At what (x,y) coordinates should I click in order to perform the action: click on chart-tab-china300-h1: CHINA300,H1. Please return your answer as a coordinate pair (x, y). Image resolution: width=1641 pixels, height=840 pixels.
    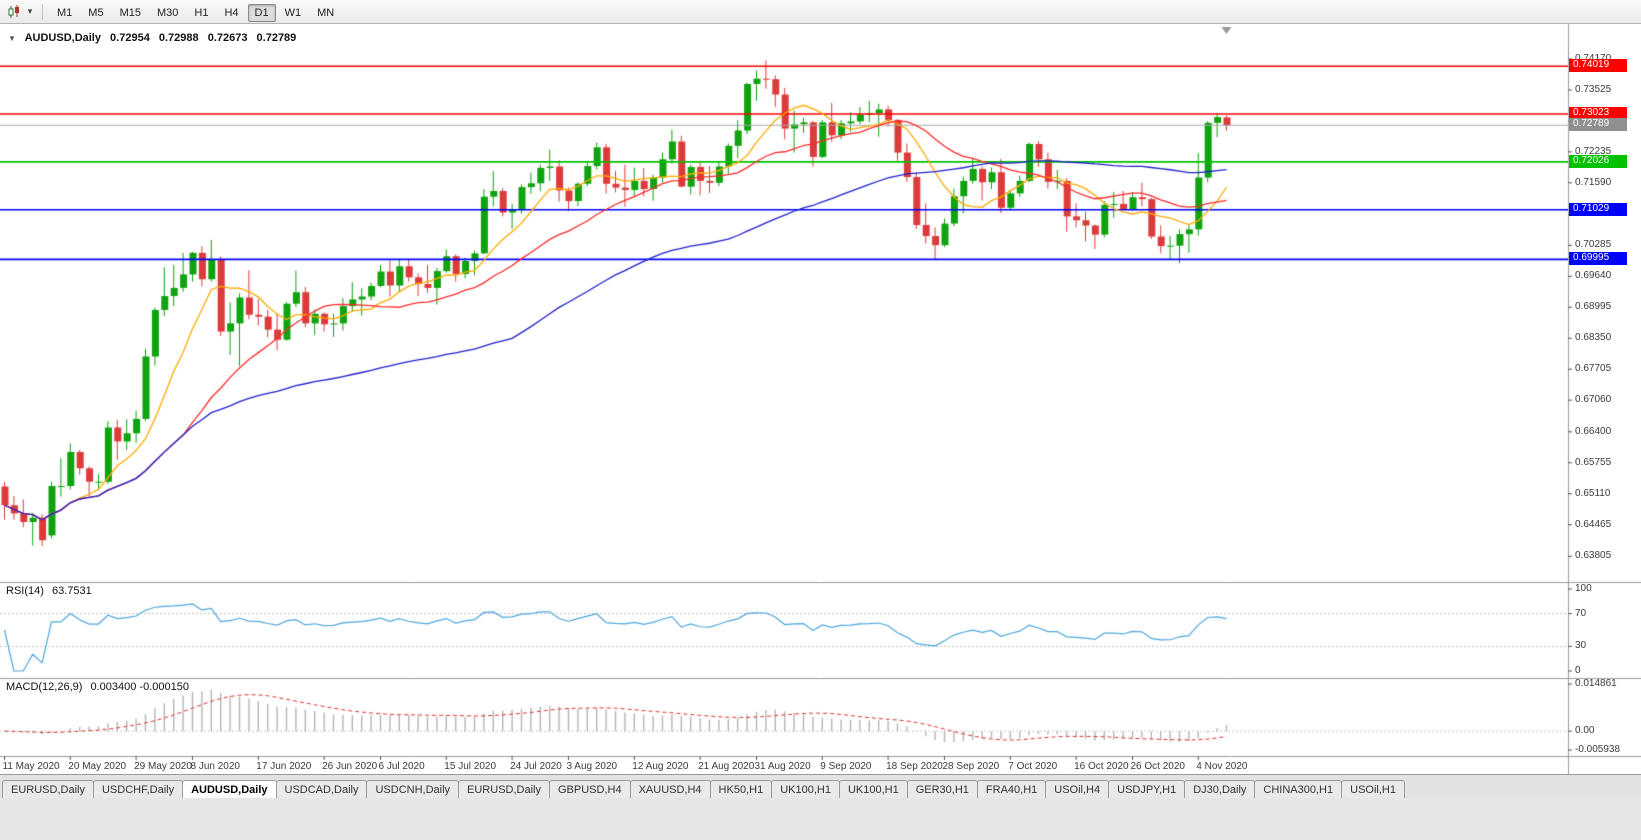
    Looking at the image, I should click on (1298, 789).